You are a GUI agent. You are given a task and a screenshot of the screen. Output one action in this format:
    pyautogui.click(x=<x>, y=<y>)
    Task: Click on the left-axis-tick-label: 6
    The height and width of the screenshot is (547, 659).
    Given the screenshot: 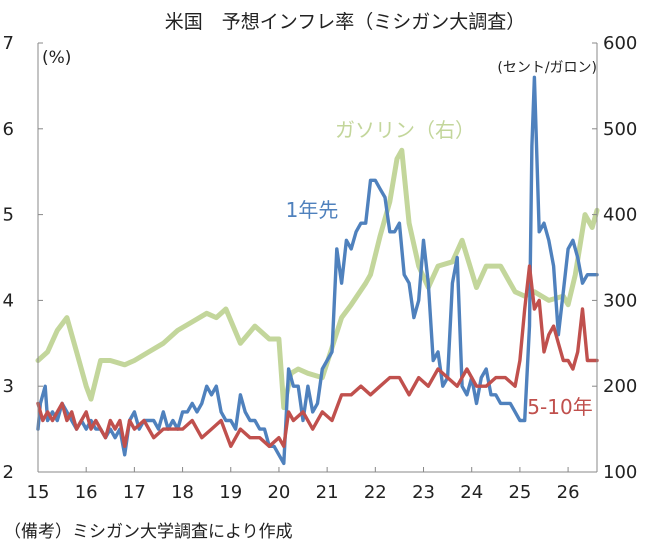 What is the action you would take?
    pyautogui.click(x=8, y=129)
    